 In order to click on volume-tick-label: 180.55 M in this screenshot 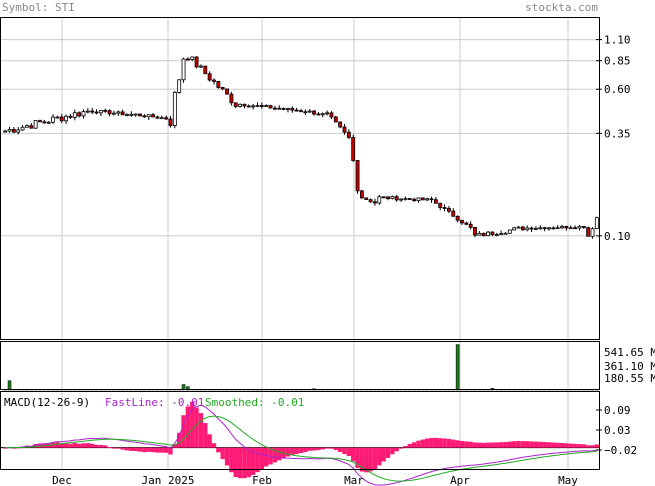, I will do `click(629, 378)`.